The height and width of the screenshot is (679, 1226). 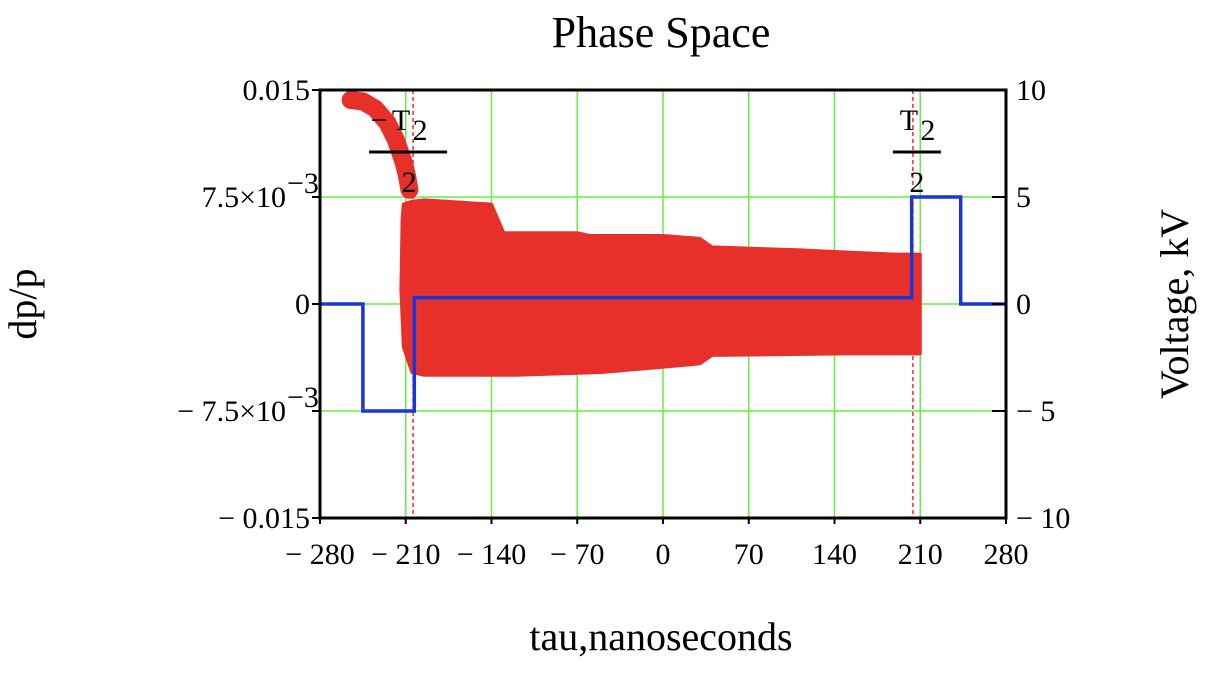 I want to click on x-tick-label: − 210, so click(x=405, y=554).